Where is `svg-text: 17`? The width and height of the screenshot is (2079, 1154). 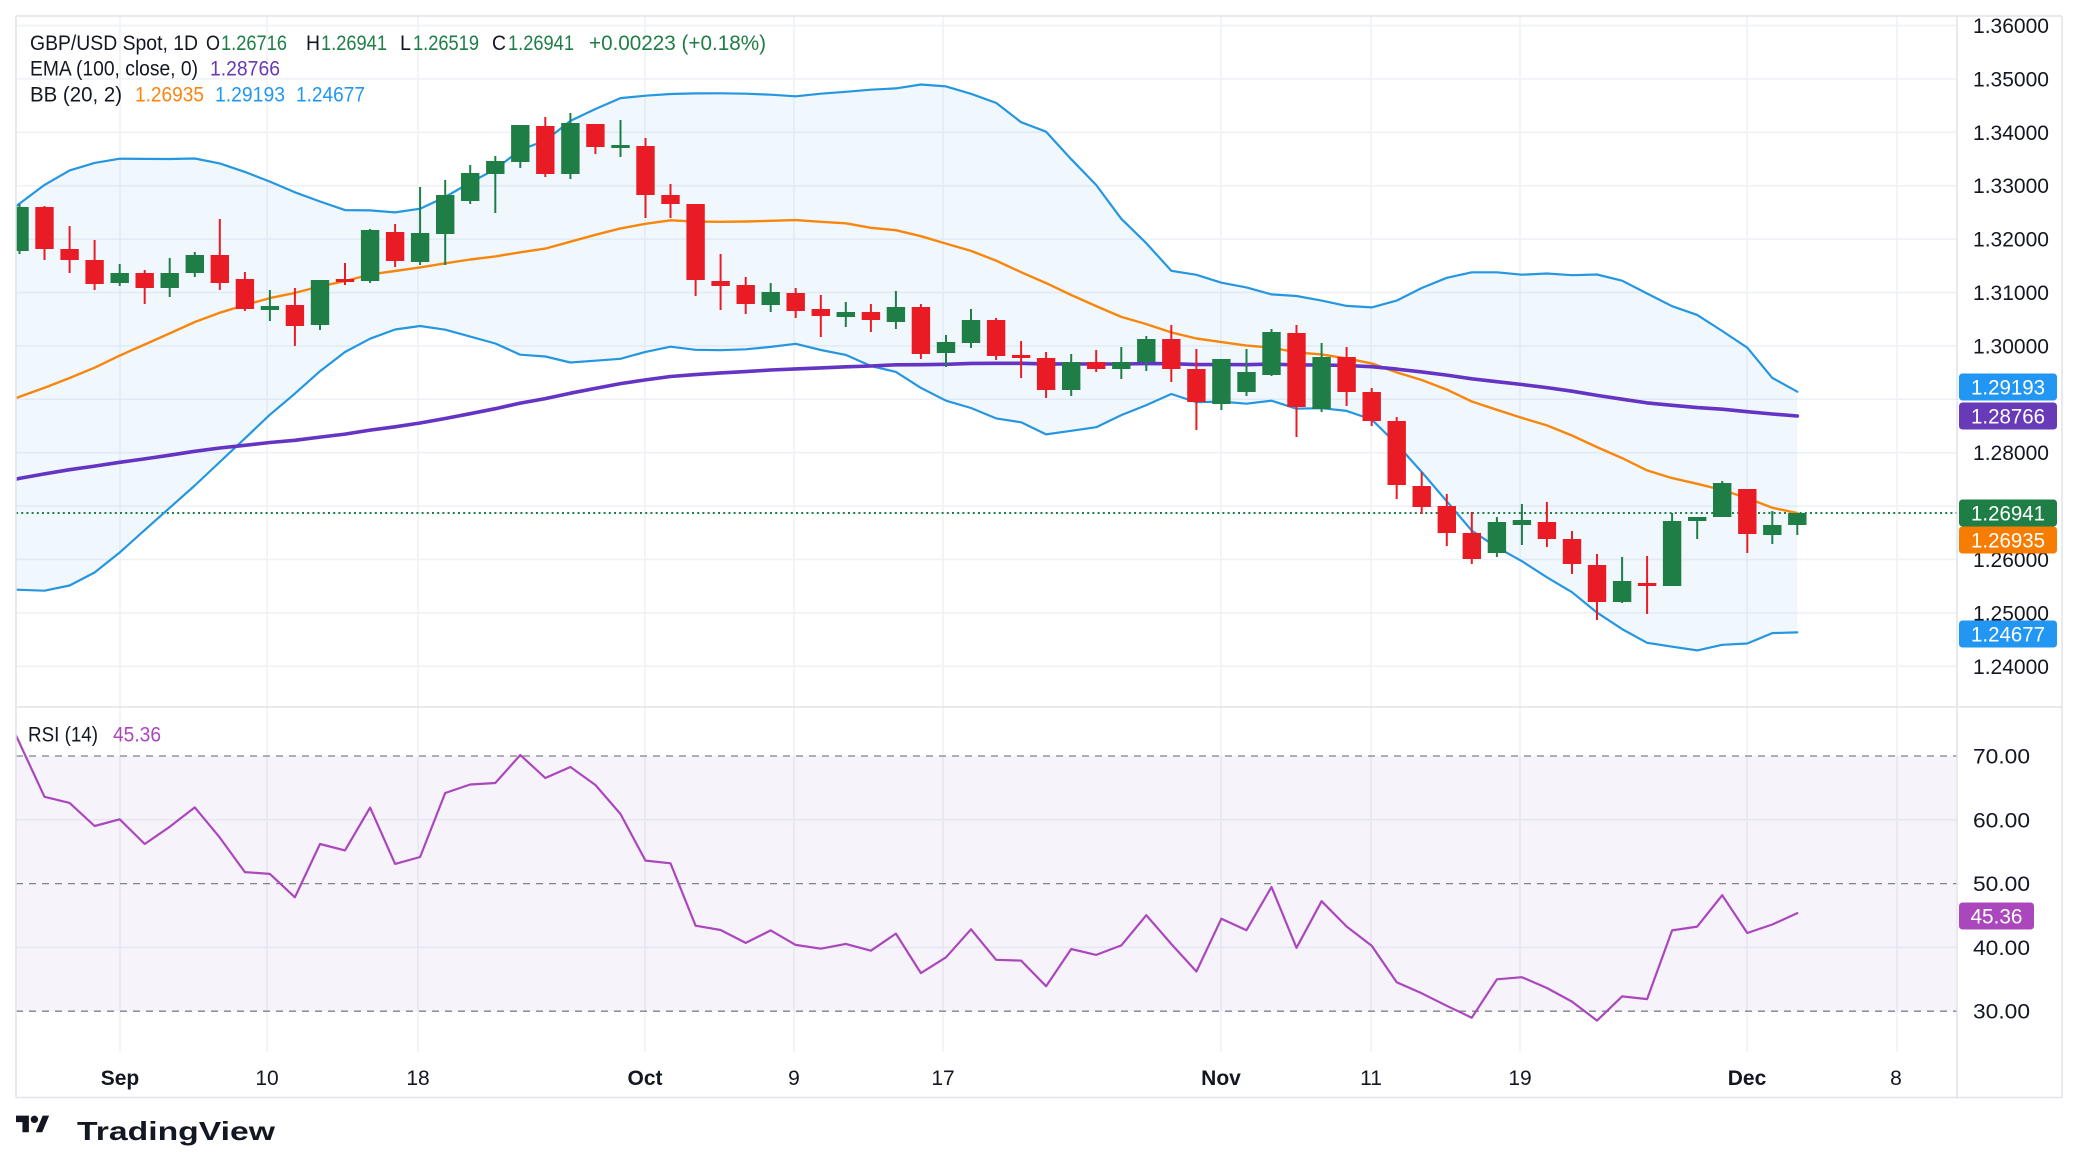
svg-text: 17 is located at coordinates (942, 1078).